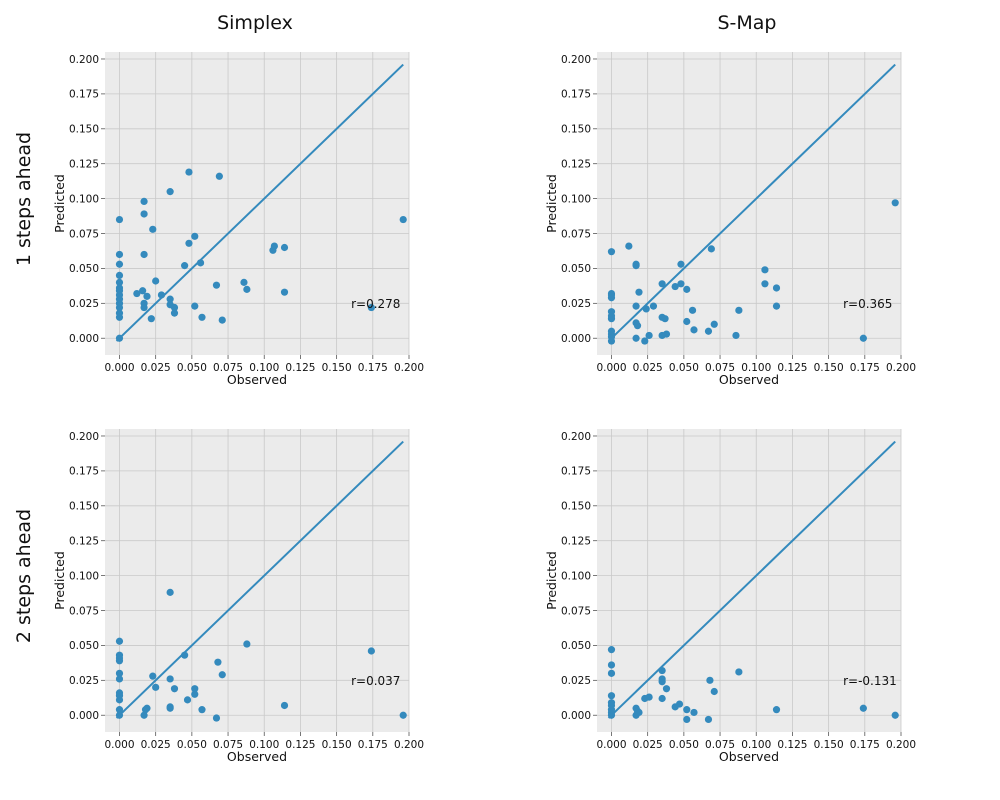 The image size is (1000, 800). What do you see at coordinates (867, 304) in the screenshot?
I see `correlation-annotation: r=0.365` at bounding box center [867, 304].